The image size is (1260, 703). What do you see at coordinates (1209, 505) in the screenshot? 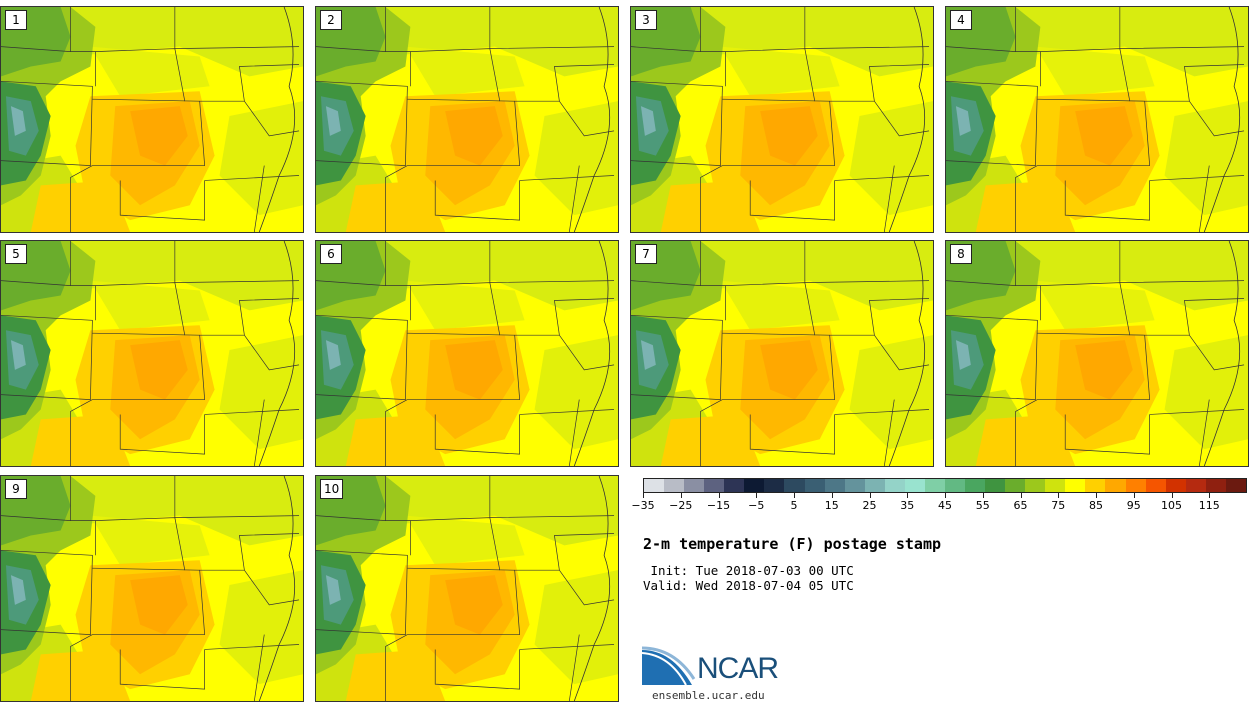
I see `colorbar-tick-label: 115` at bounding box center [1209, 505].